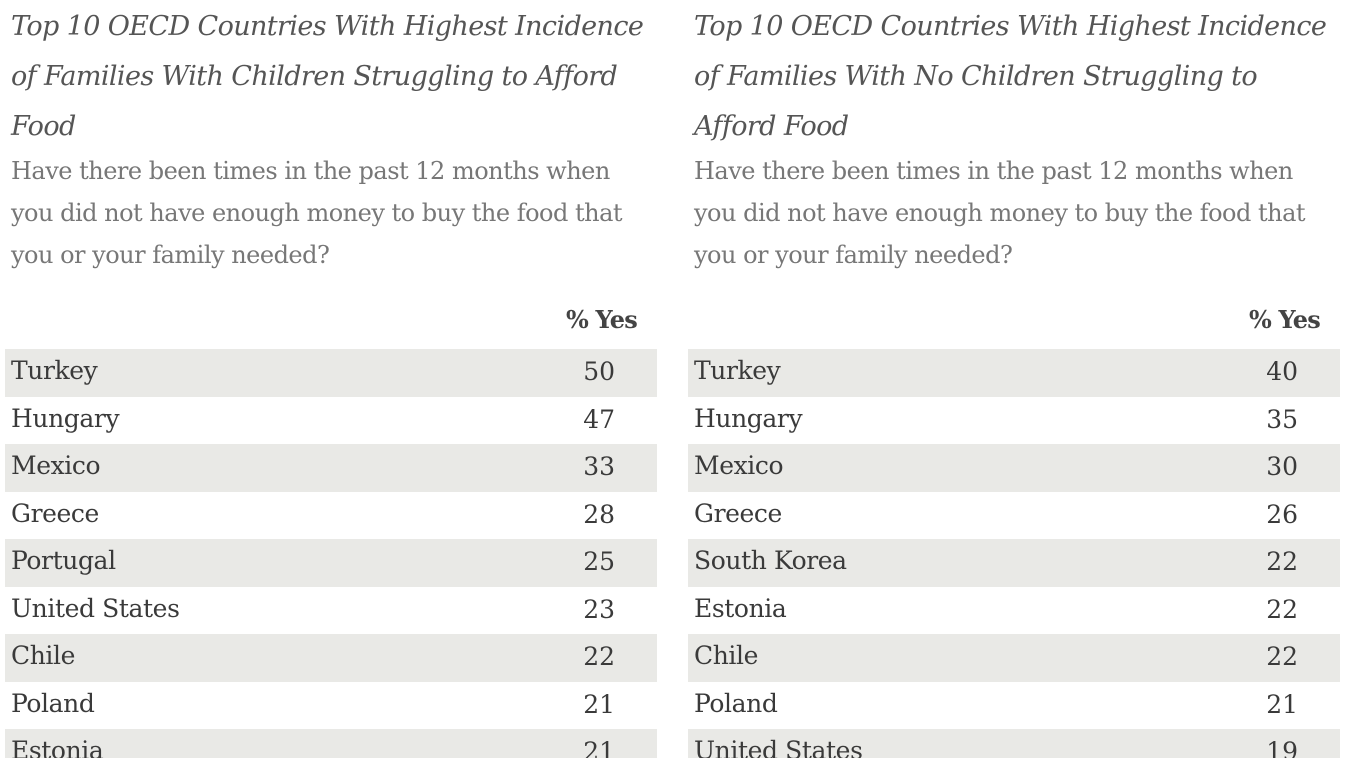  I want to click on table-row: Turkey 50, so click(331, 373).